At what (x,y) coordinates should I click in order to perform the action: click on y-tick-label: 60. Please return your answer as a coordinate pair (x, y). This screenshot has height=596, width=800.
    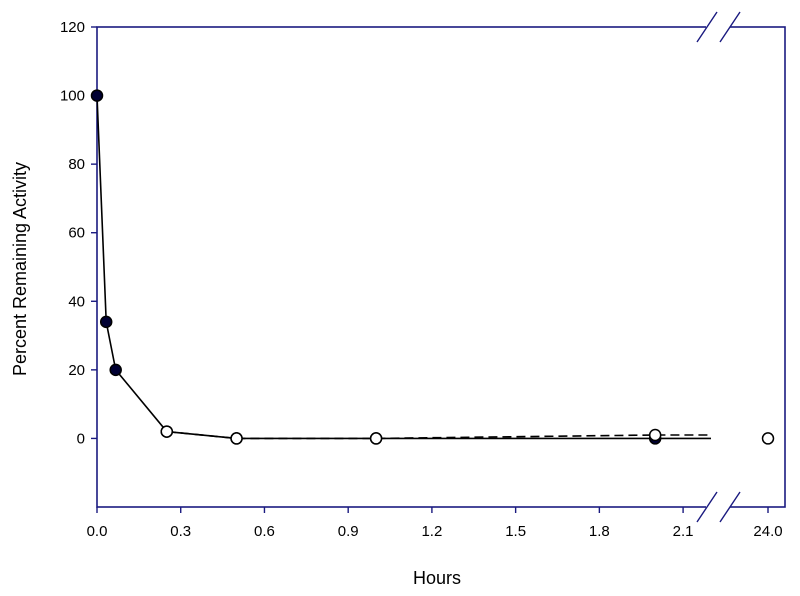
    Looking at the image, I should click on (76, 233).